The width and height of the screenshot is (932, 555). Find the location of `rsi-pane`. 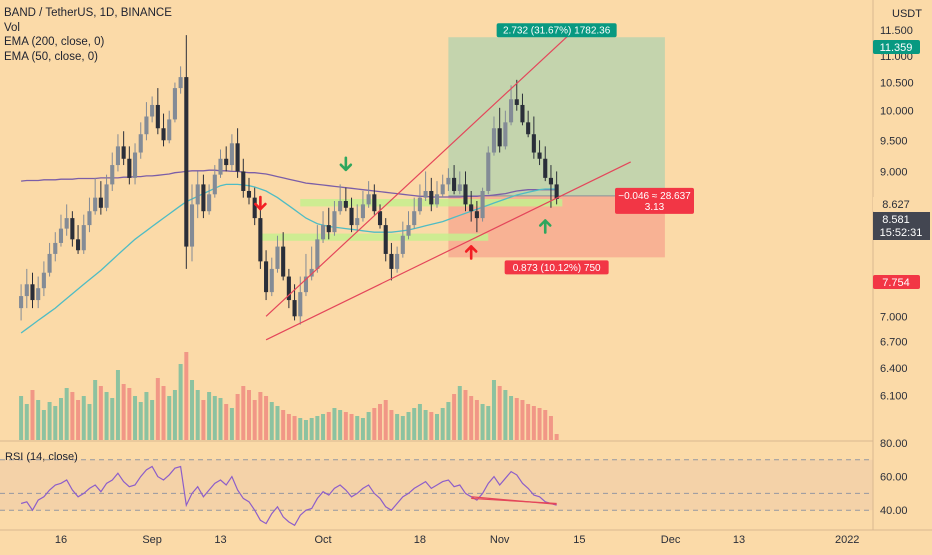

rsi-pane is located at coordinates (436, 493).